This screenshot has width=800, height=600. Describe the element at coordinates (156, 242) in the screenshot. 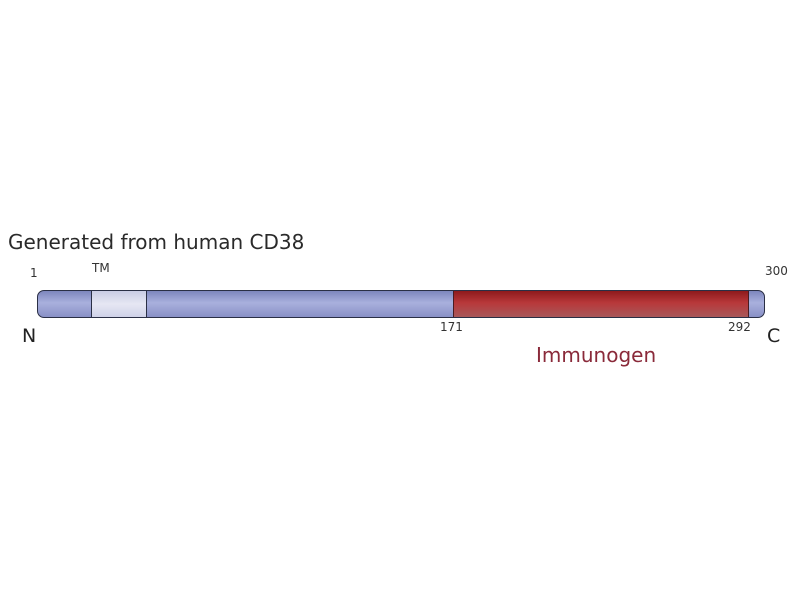

I see `diagram-title: Generated from human CD38` at that location.